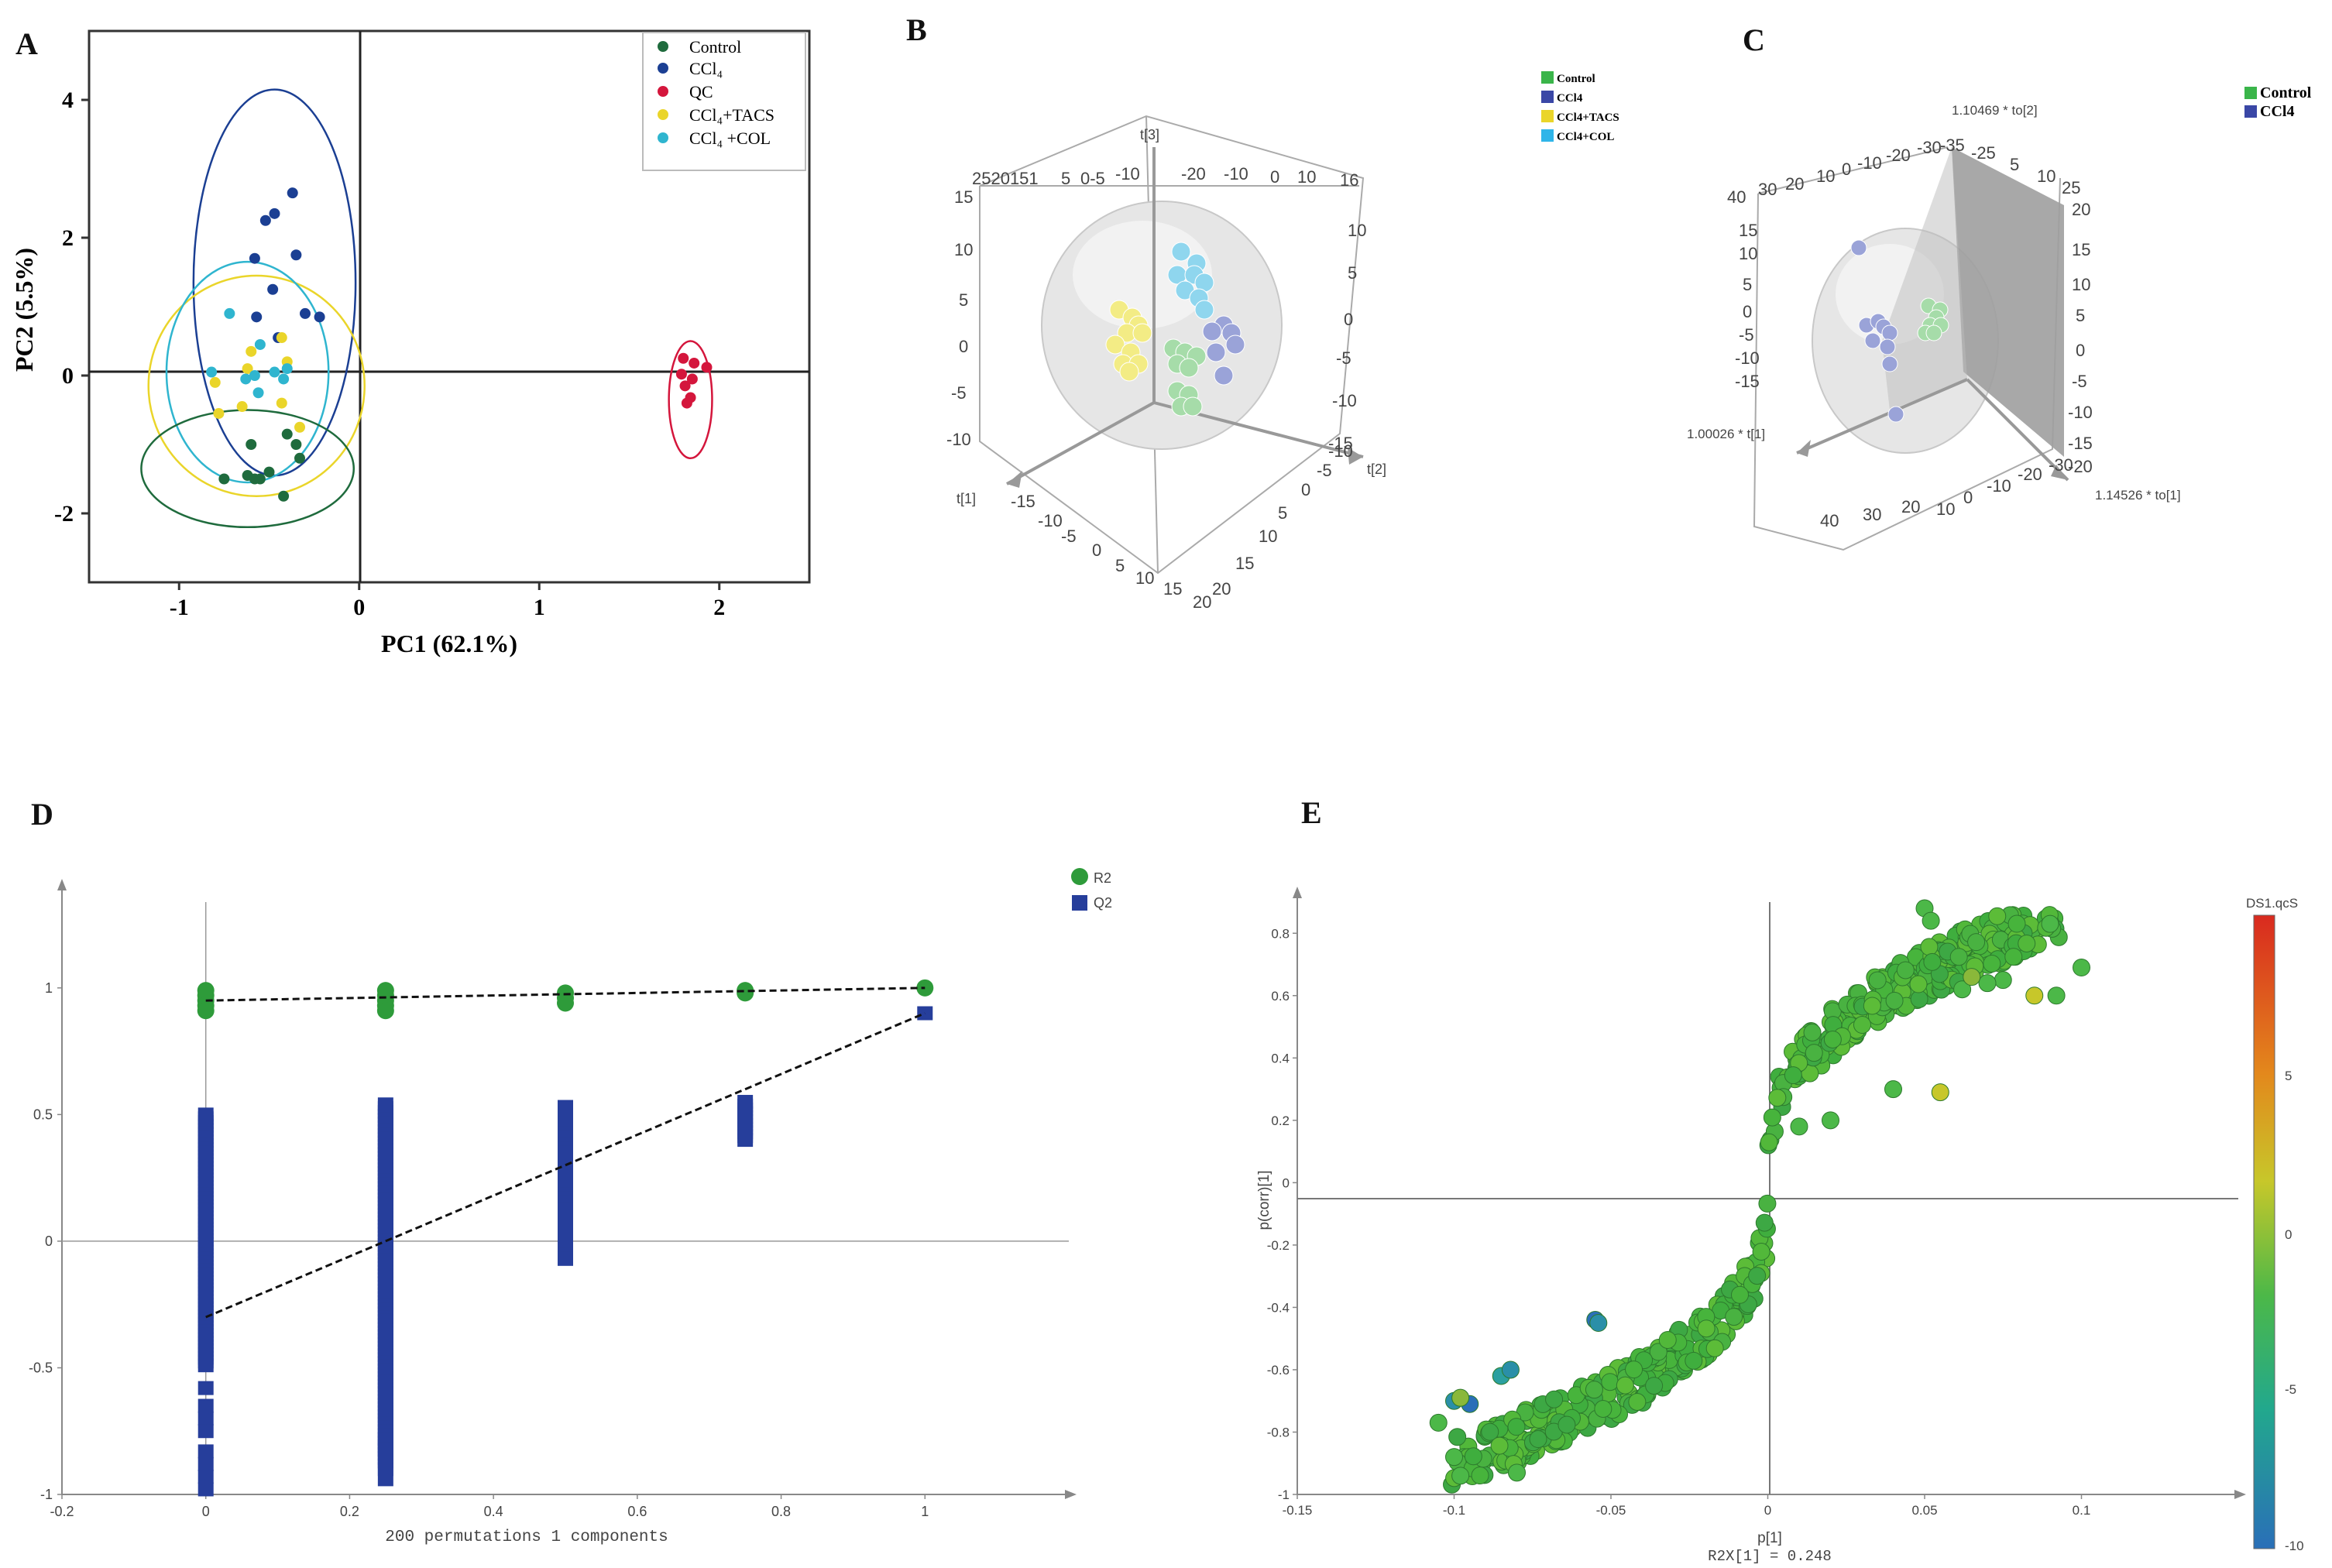 This screenshot has height=1568, width=2332. I want to click on panel-e-ytick: -0.6, so click(1278, 1370).